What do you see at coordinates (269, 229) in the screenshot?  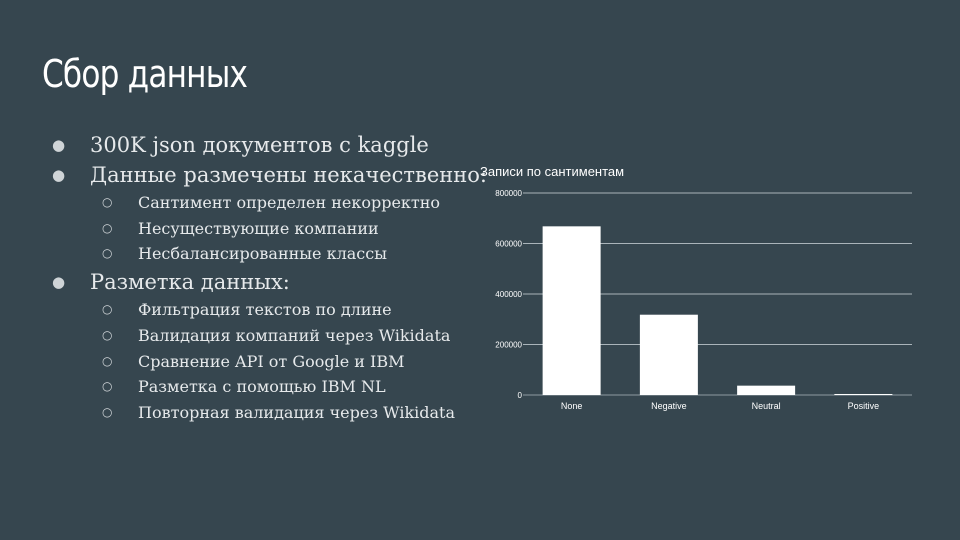 I see `sub-bullet-item: Несуществующие компании` at bounding box center [269, 229].